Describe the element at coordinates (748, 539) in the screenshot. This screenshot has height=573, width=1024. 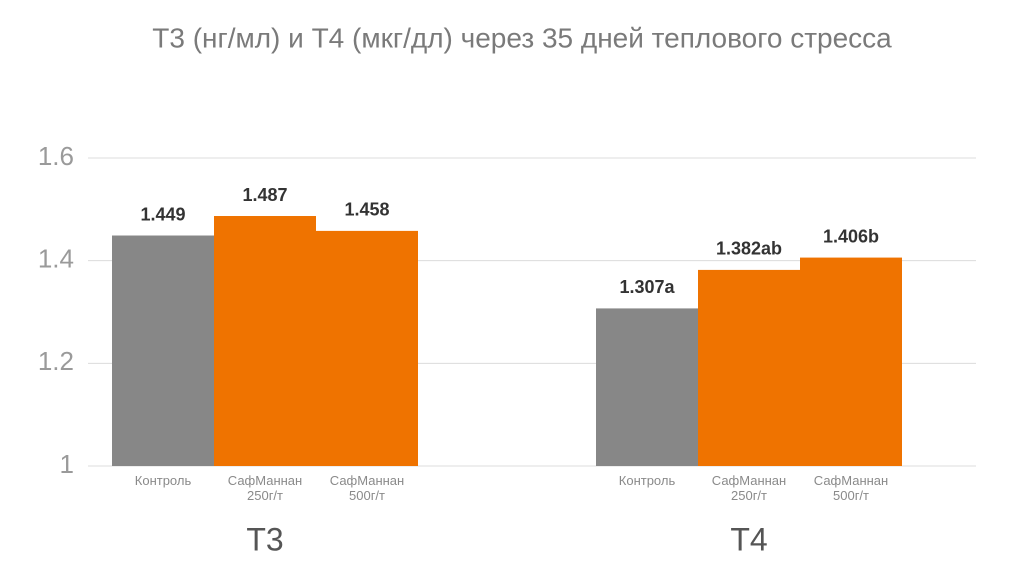
I see `group-label: T4` at that location.